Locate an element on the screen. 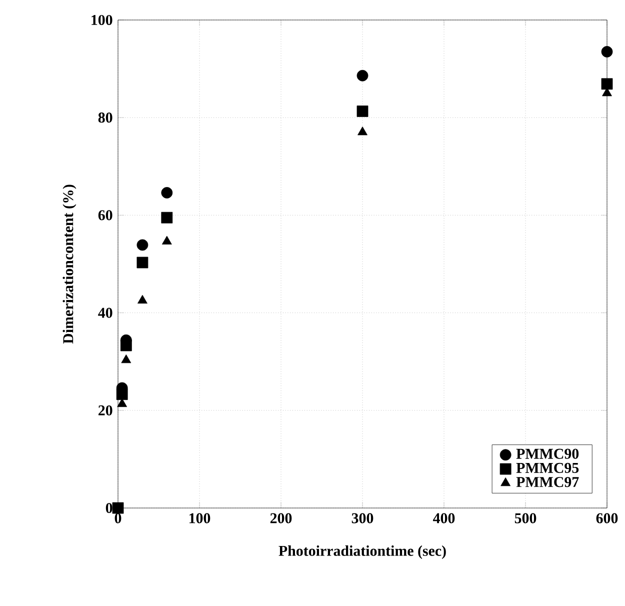  y-tick-label: 100 is located at coordinates (102, 20).